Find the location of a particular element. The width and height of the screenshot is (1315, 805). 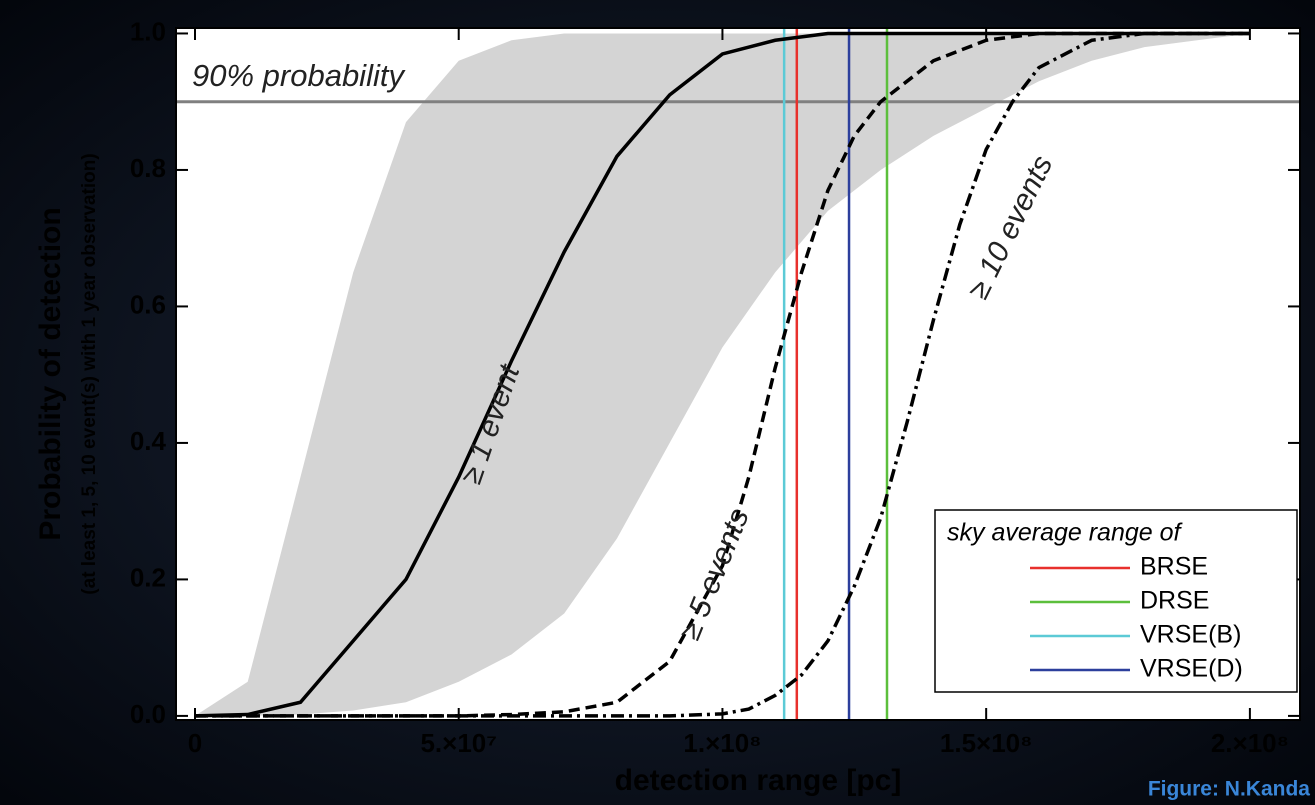

credit: Figure: N.Kanda is located at coordinates (1229, 789).